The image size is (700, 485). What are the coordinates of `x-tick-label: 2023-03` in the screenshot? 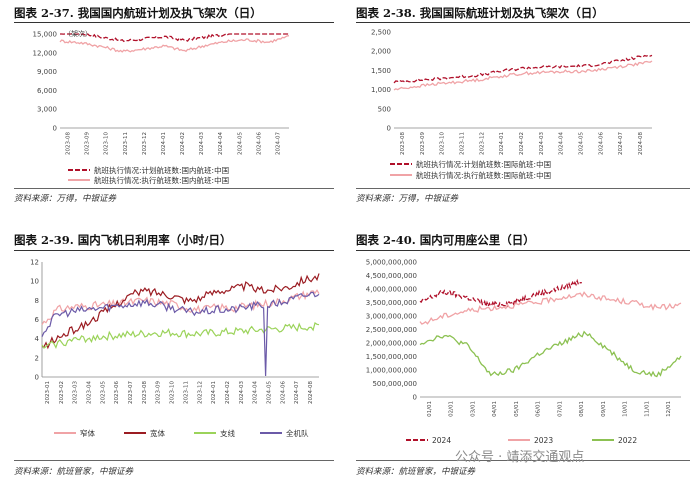 It's located at (76, 392).